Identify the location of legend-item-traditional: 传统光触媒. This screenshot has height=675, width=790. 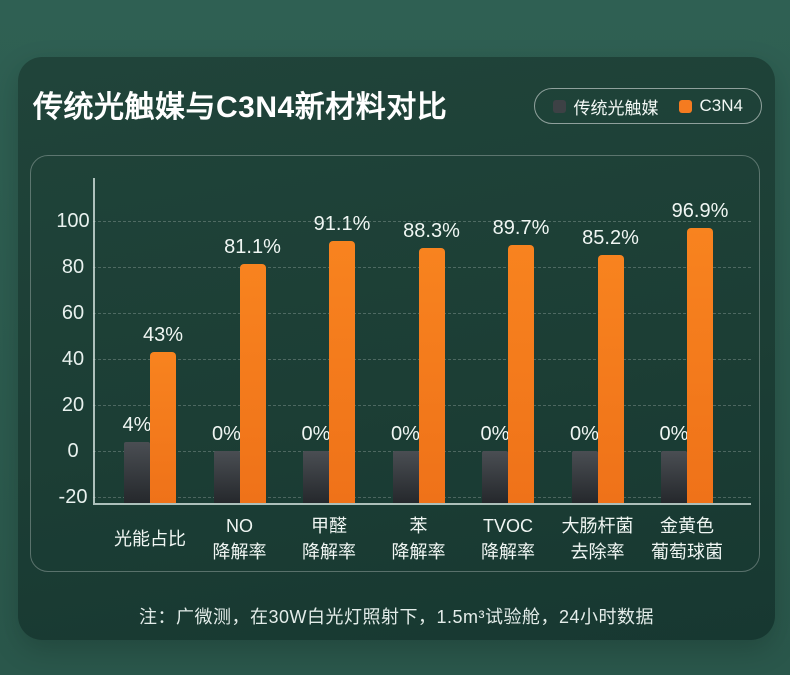
(605, 106).